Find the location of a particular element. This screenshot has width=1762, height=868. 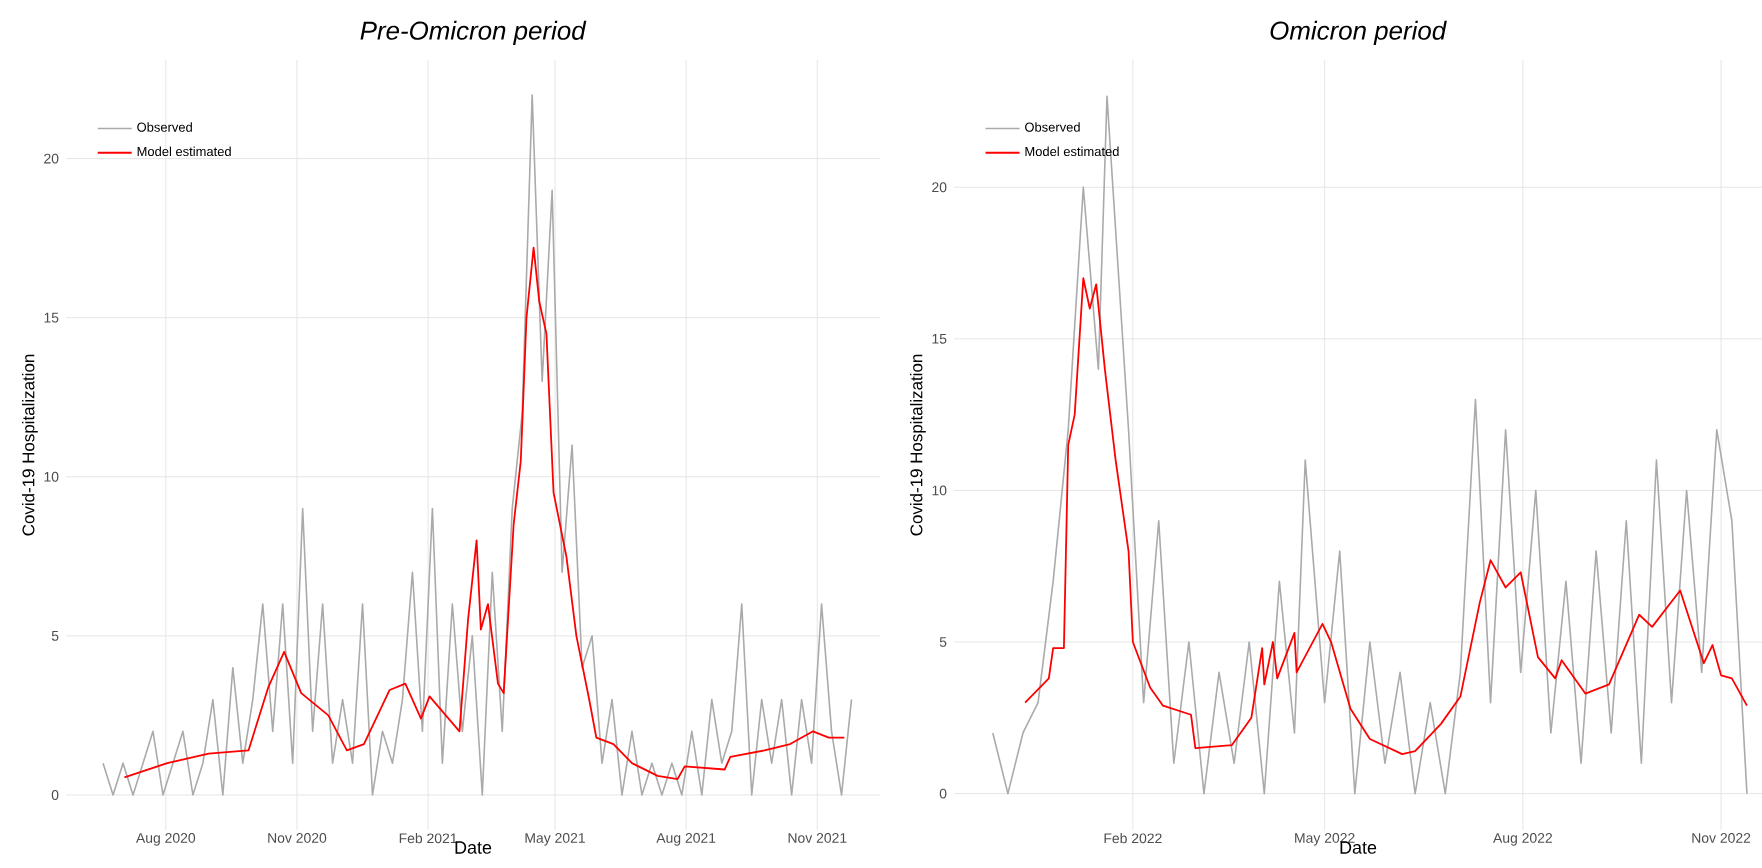

chart-title: Omicron period is located at coordinates (1358, 32).